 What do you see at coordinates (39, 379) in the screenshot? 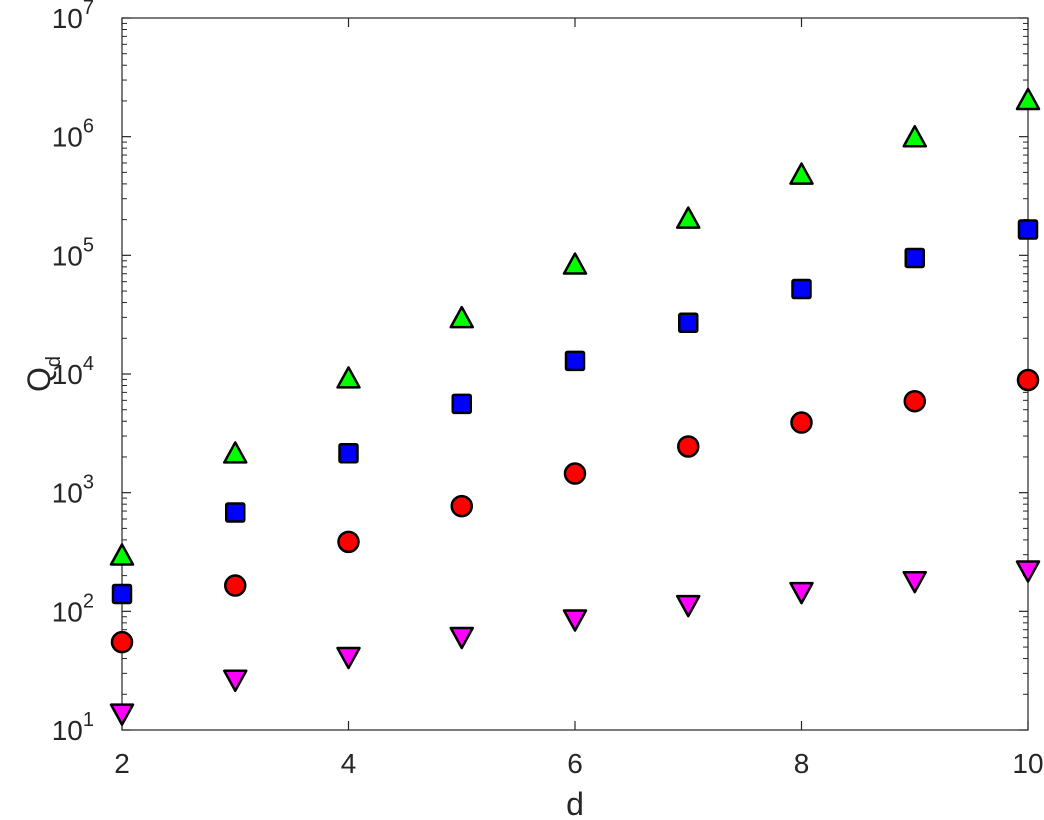
I see `y-axis-label-main: Q` at bounding box center [39, 379].